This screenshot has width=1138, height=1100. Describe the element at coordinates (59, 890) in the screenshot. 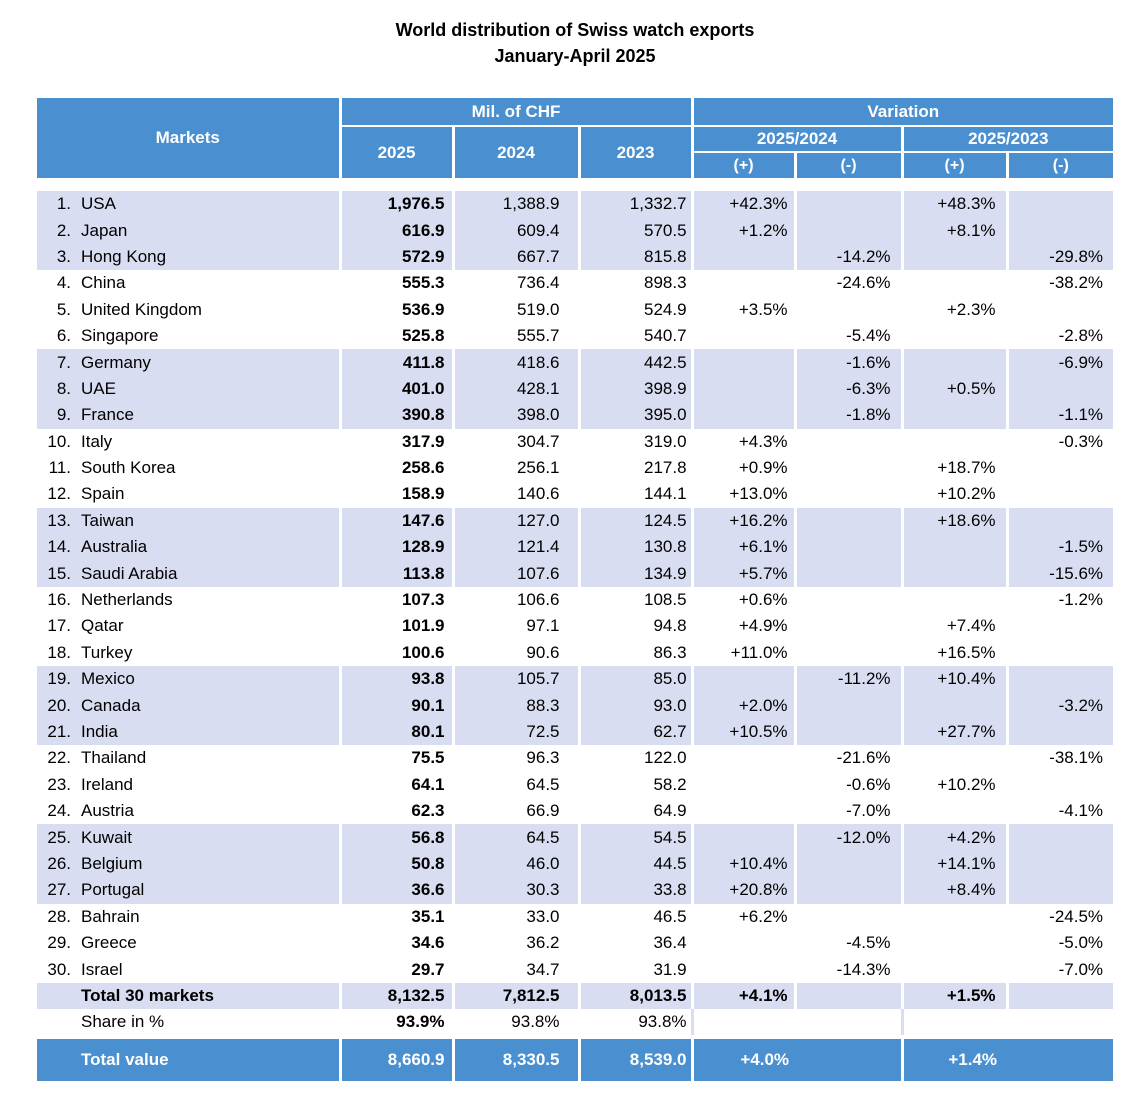

I see `rank-number: 27.` at that location.